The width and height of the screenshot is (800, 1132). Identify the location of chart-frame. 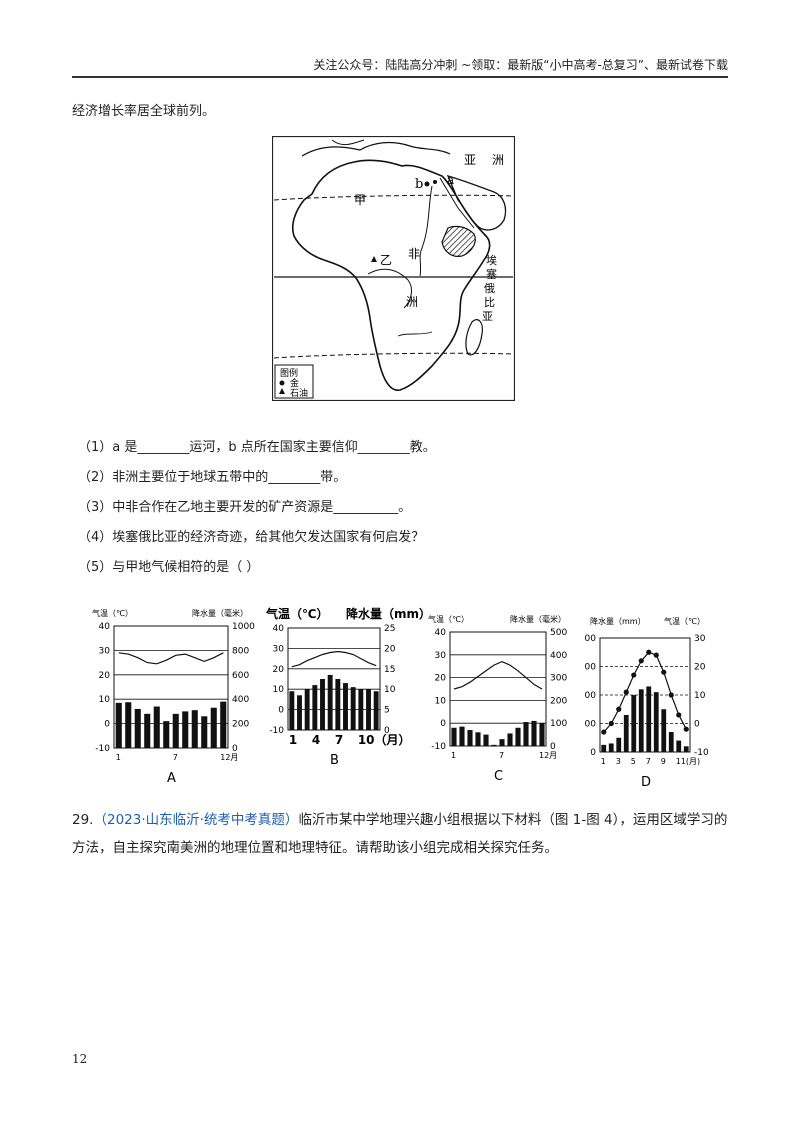
(171, 687).